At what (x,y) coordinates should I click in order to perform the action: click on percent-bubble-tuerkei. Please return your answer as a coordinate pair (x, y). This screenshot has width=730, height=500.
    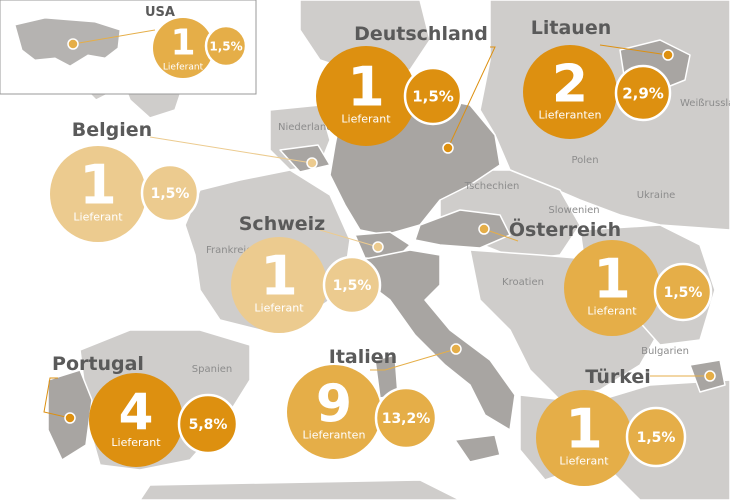
    Looking at the image, I should click on (656, 437).